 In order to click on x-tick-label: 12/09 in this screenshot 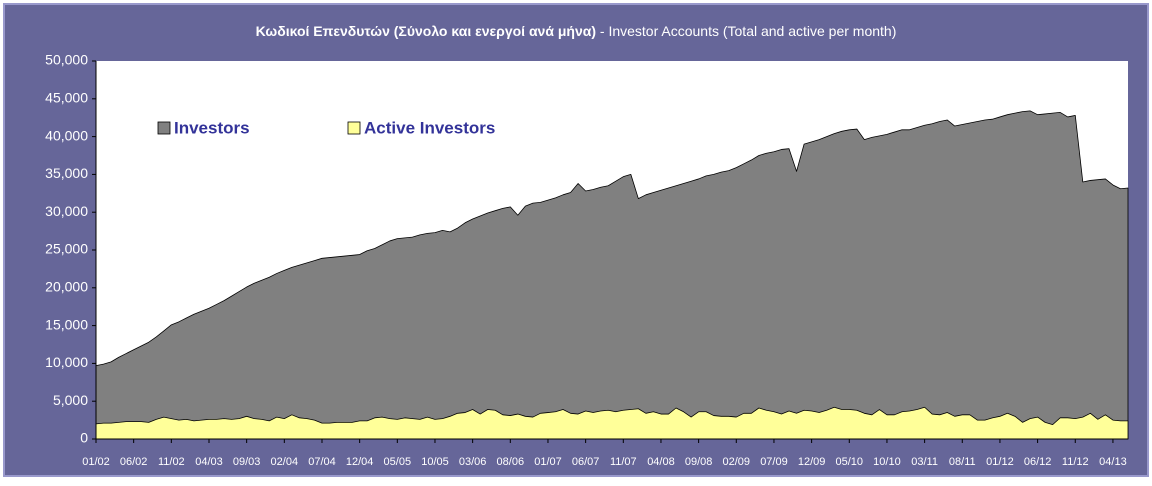, I will do `click(812, 462)`.